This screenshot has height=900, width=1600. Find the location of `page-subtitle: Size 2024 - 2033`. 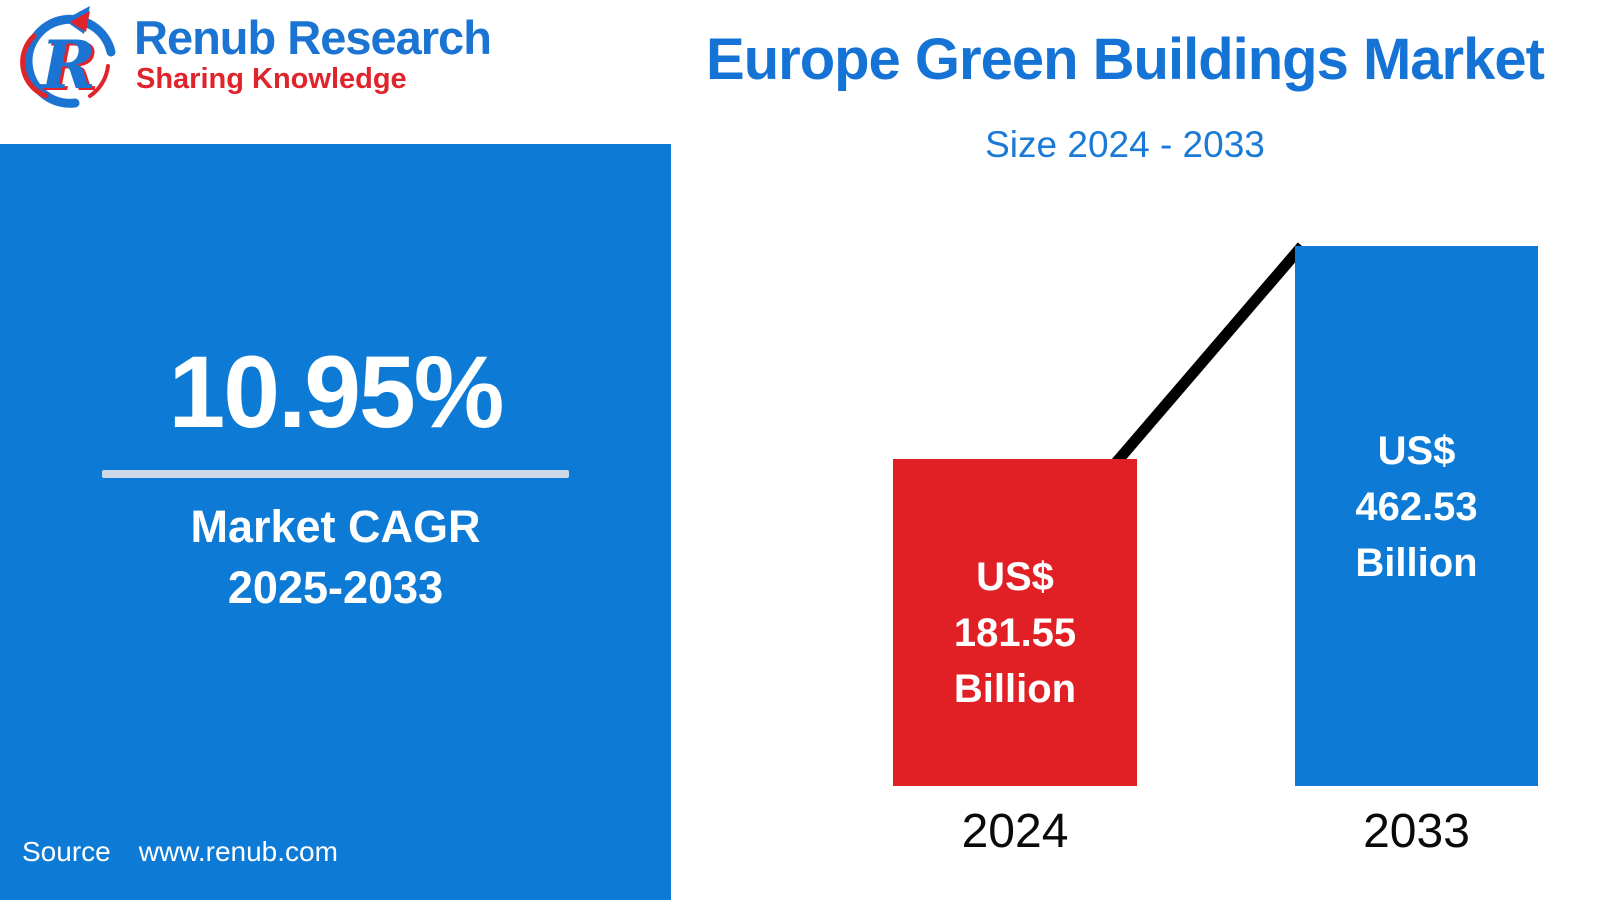

page-subtitle: Size 2024 - 2033 is located at coordinates (1125, 144).